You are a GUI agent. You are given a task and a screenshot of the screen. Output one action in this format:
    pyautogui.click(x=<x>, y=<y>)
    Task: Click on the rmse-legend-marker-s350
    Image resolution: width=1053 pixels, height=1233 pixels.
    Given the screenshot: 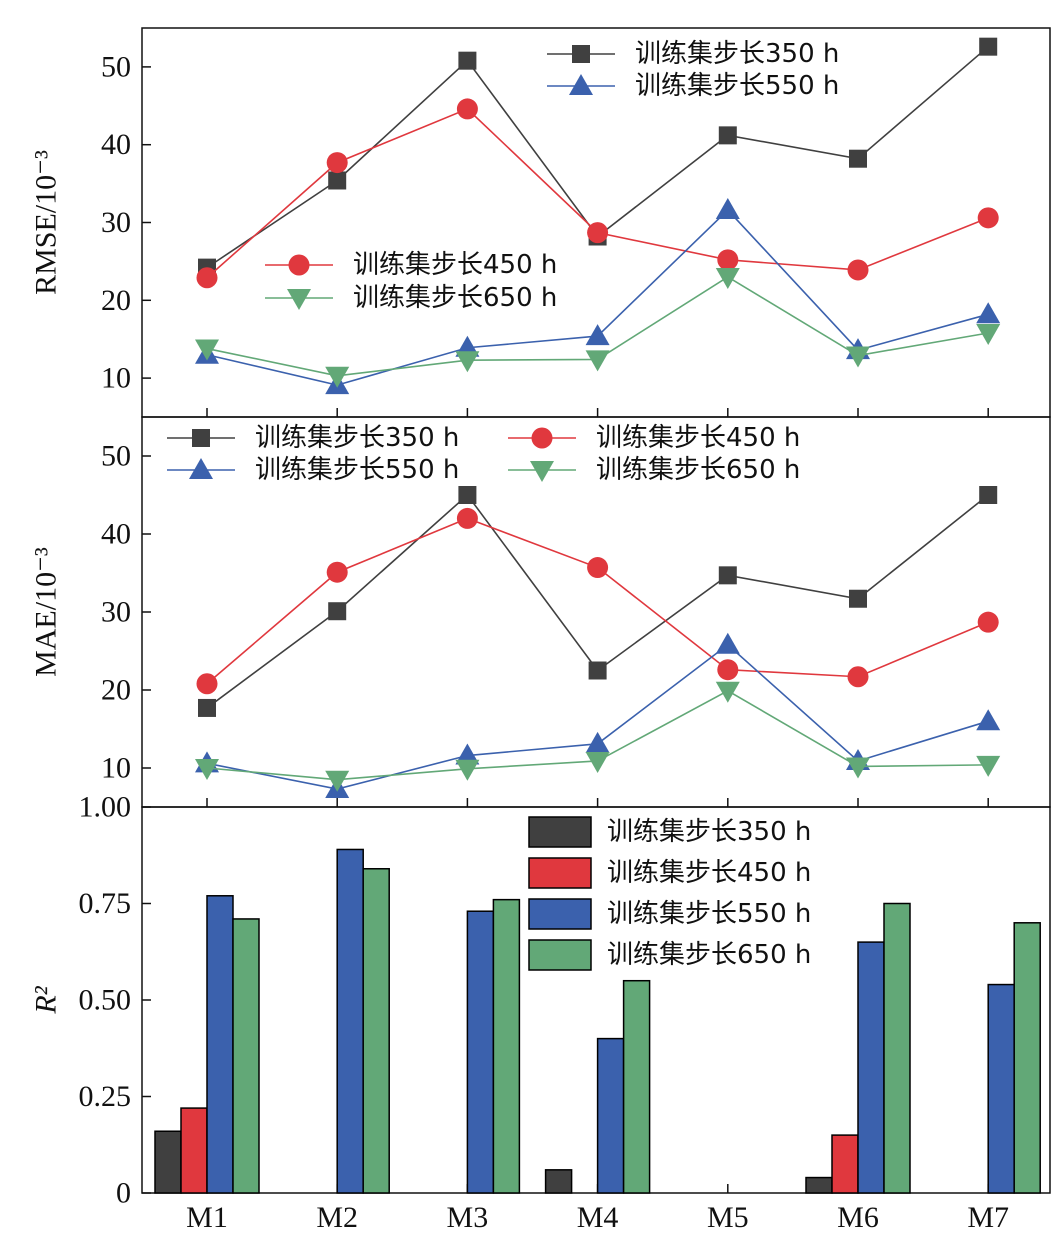 What is the action you would take?
    pyautogui.click(x=581, y=54)
    